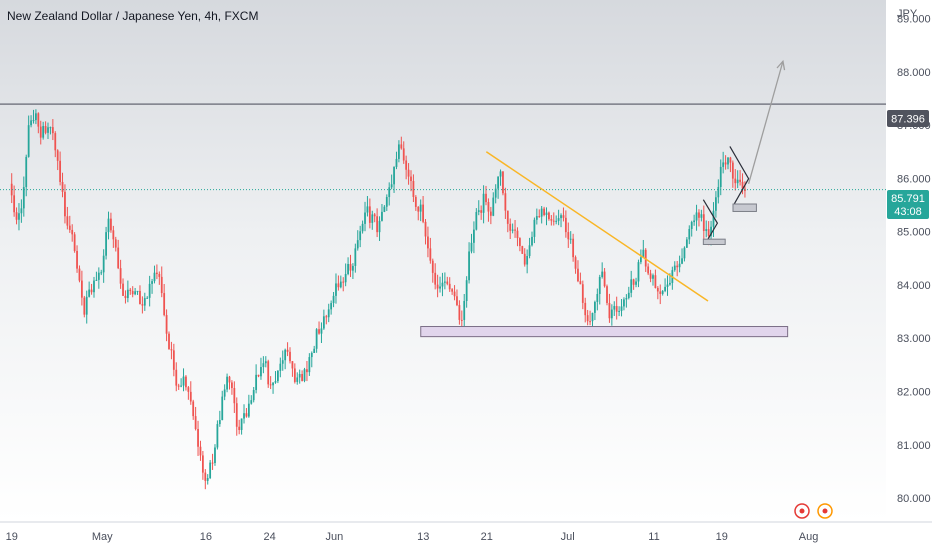 This screenshot has height=550, width=932. Describe the element at coordinates (412, 537) in the screenshot. I see `time-axis: 19 May 16 24 Jun 13 21 Jul 11 19 Aug` at that location.